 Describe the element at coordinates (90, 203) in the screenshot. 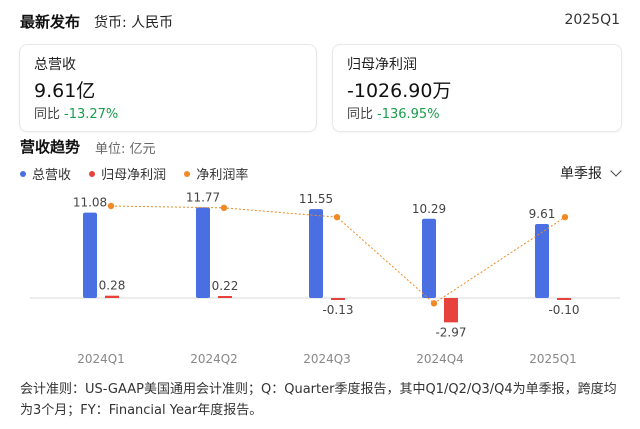

I see `revenue-data-label: 11.08` at that location.